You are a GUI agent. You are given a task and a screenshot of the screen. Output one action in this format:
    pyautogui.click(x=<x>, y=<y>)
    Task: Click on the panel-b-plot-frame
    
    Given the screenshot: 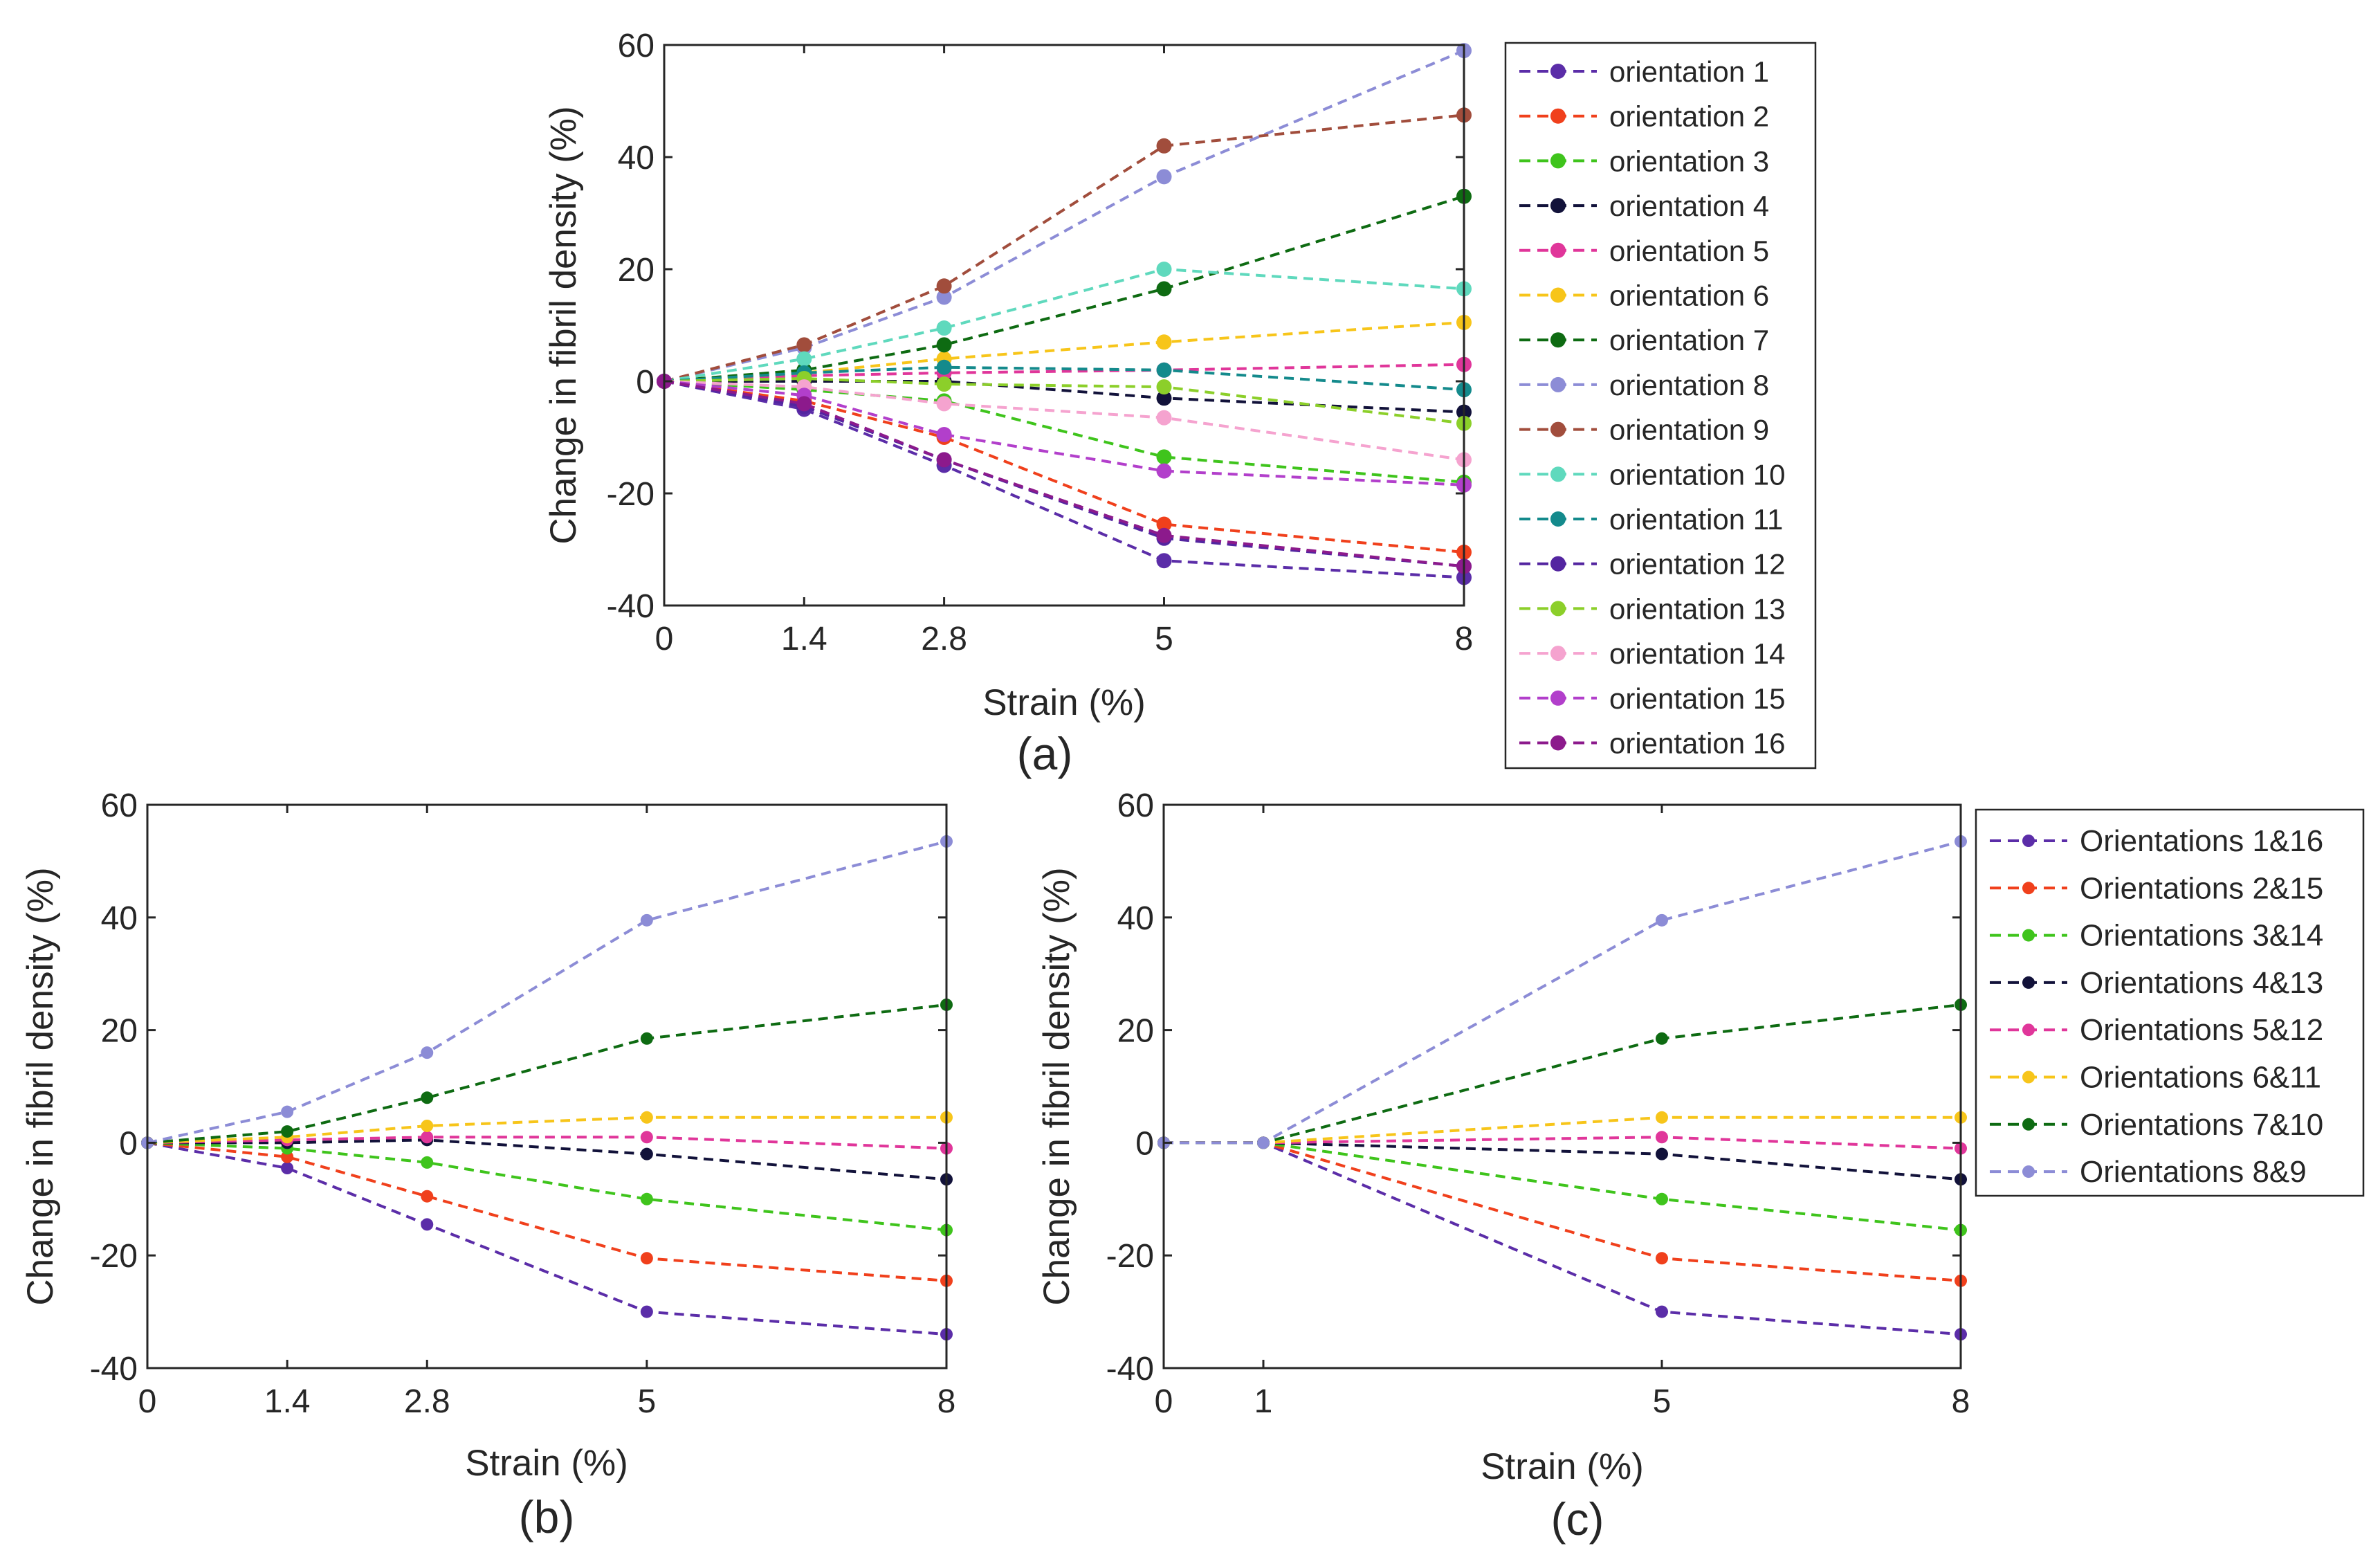 What is the action you would take?
    pyautogui.click(x=547, y=1086)
    